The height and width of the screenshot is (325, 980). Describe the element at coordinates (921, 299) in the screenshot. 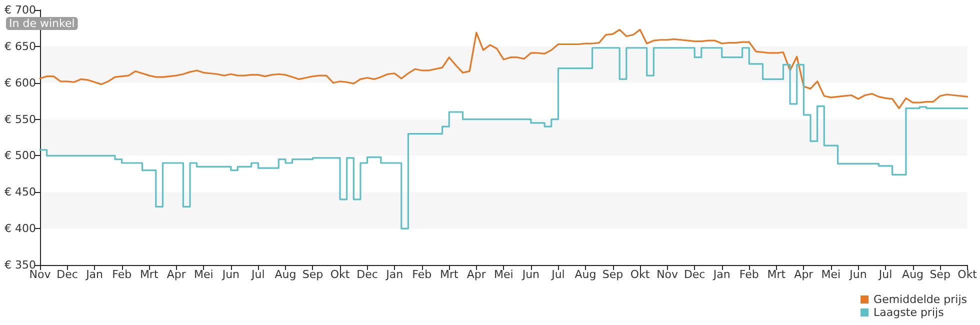

I see `legend-label: Gemiddelde prijs` at that location.